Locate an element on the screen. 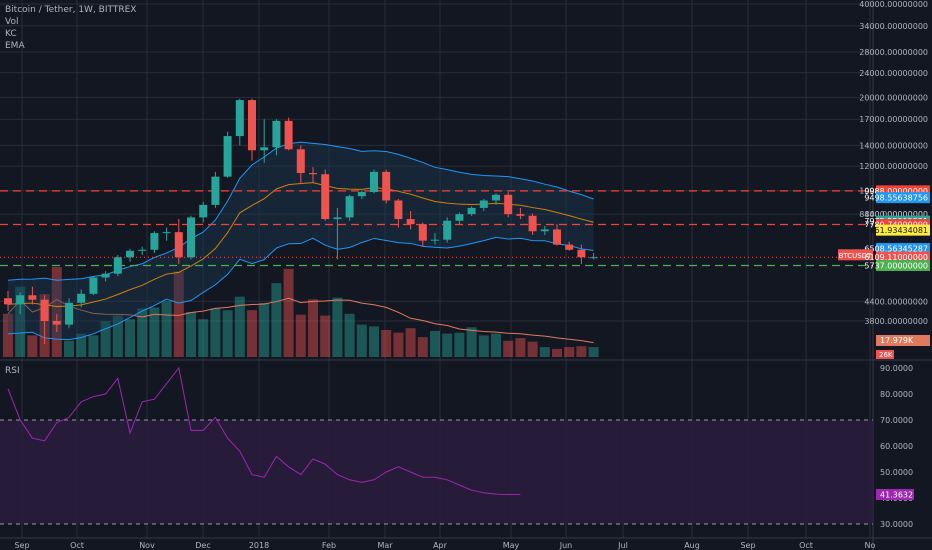  price-axis-tick-label: 40000.00000000 is located at coordinates (893, 4).